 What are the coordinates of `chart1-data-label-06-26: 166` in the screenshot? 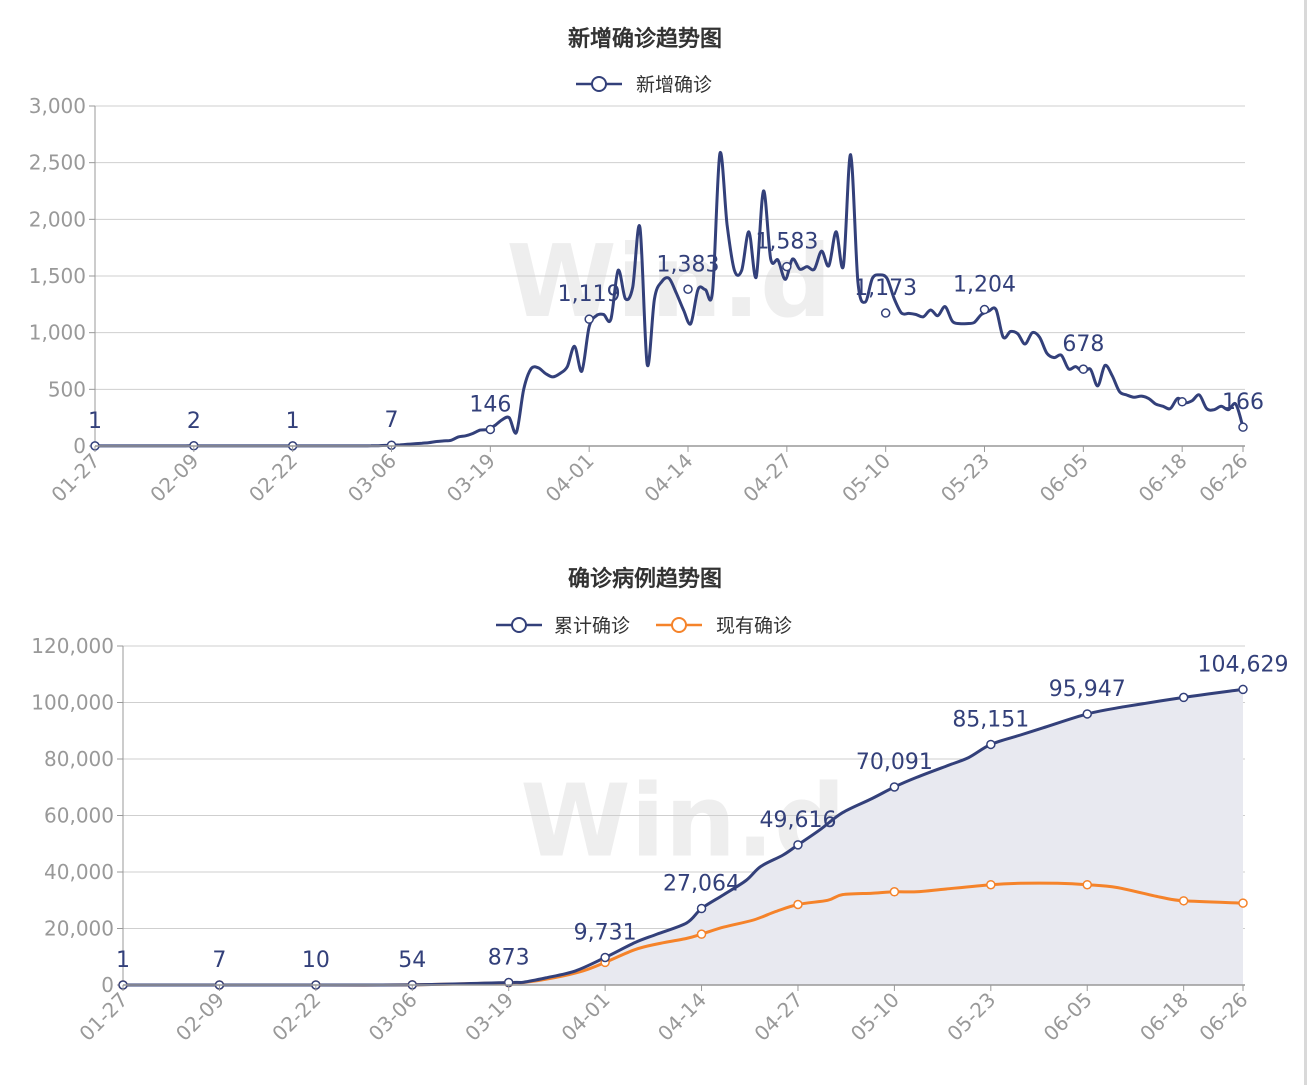 It's located at (1243, 402).